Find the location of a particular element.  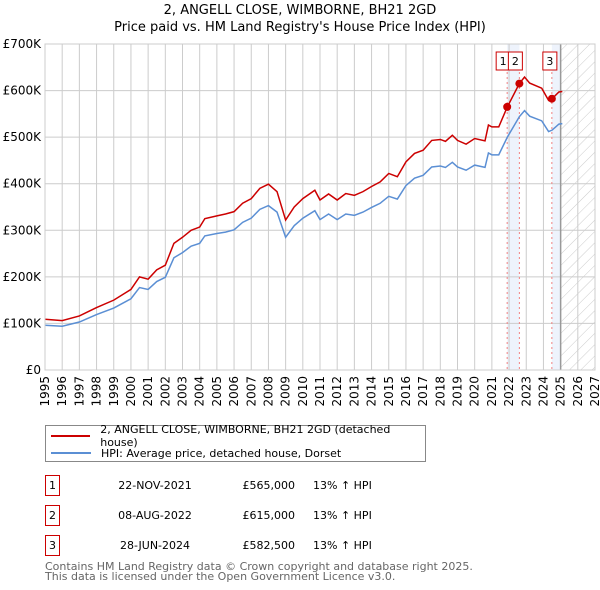

sale-label-box: 1 is located at coordinates (503, 61).